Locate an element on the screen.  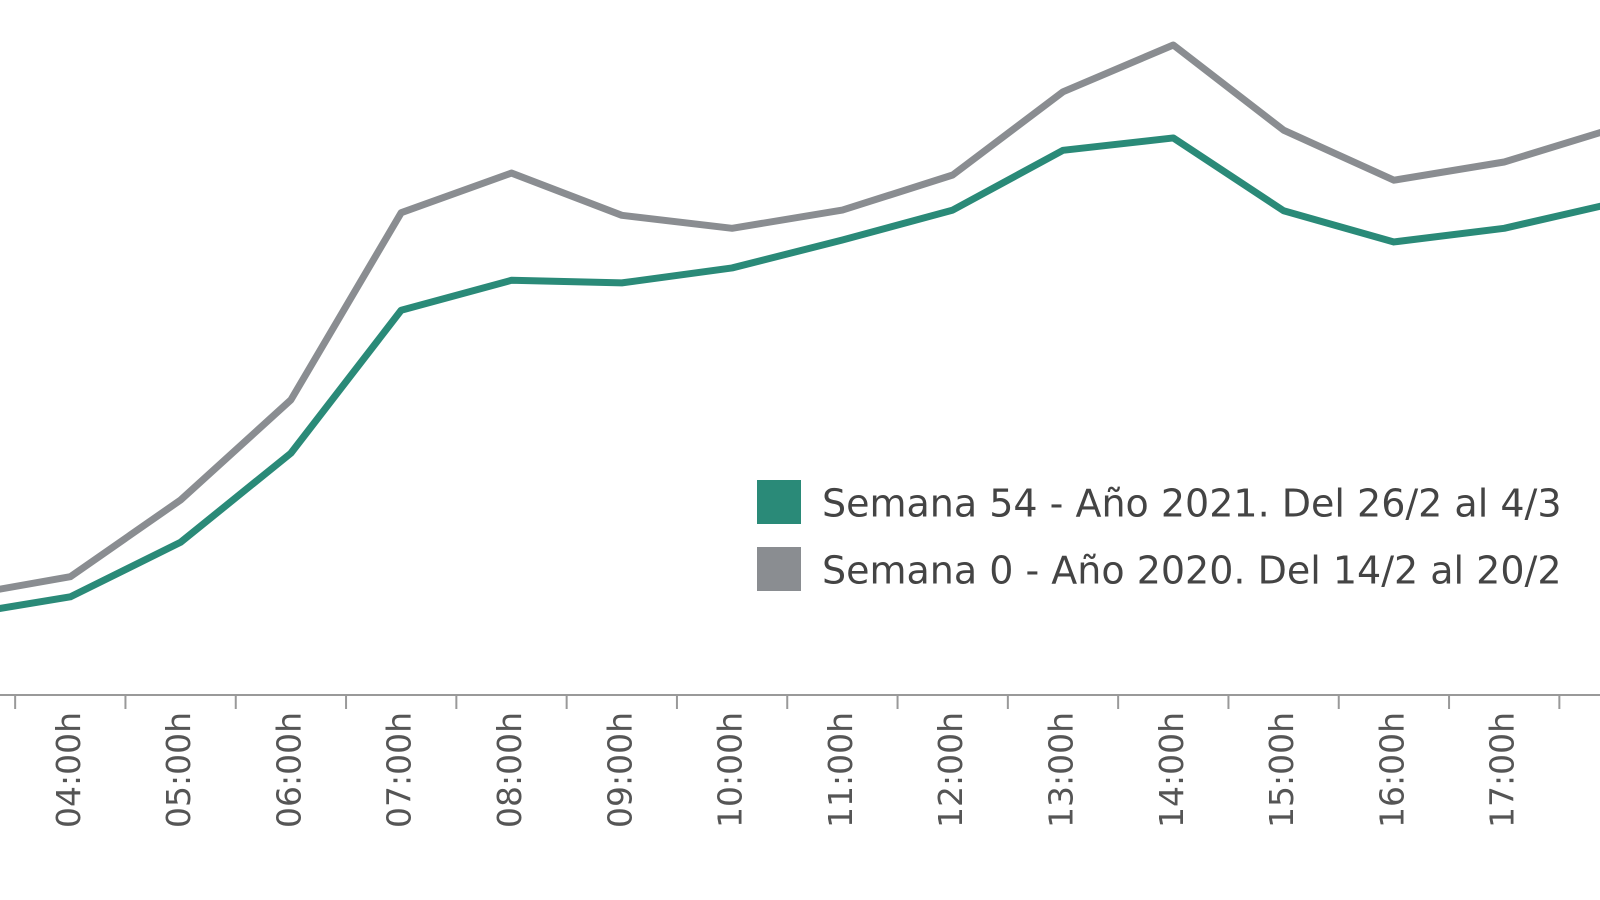
x-tick-label: 16:00h is located at coordinates (1391, 770).